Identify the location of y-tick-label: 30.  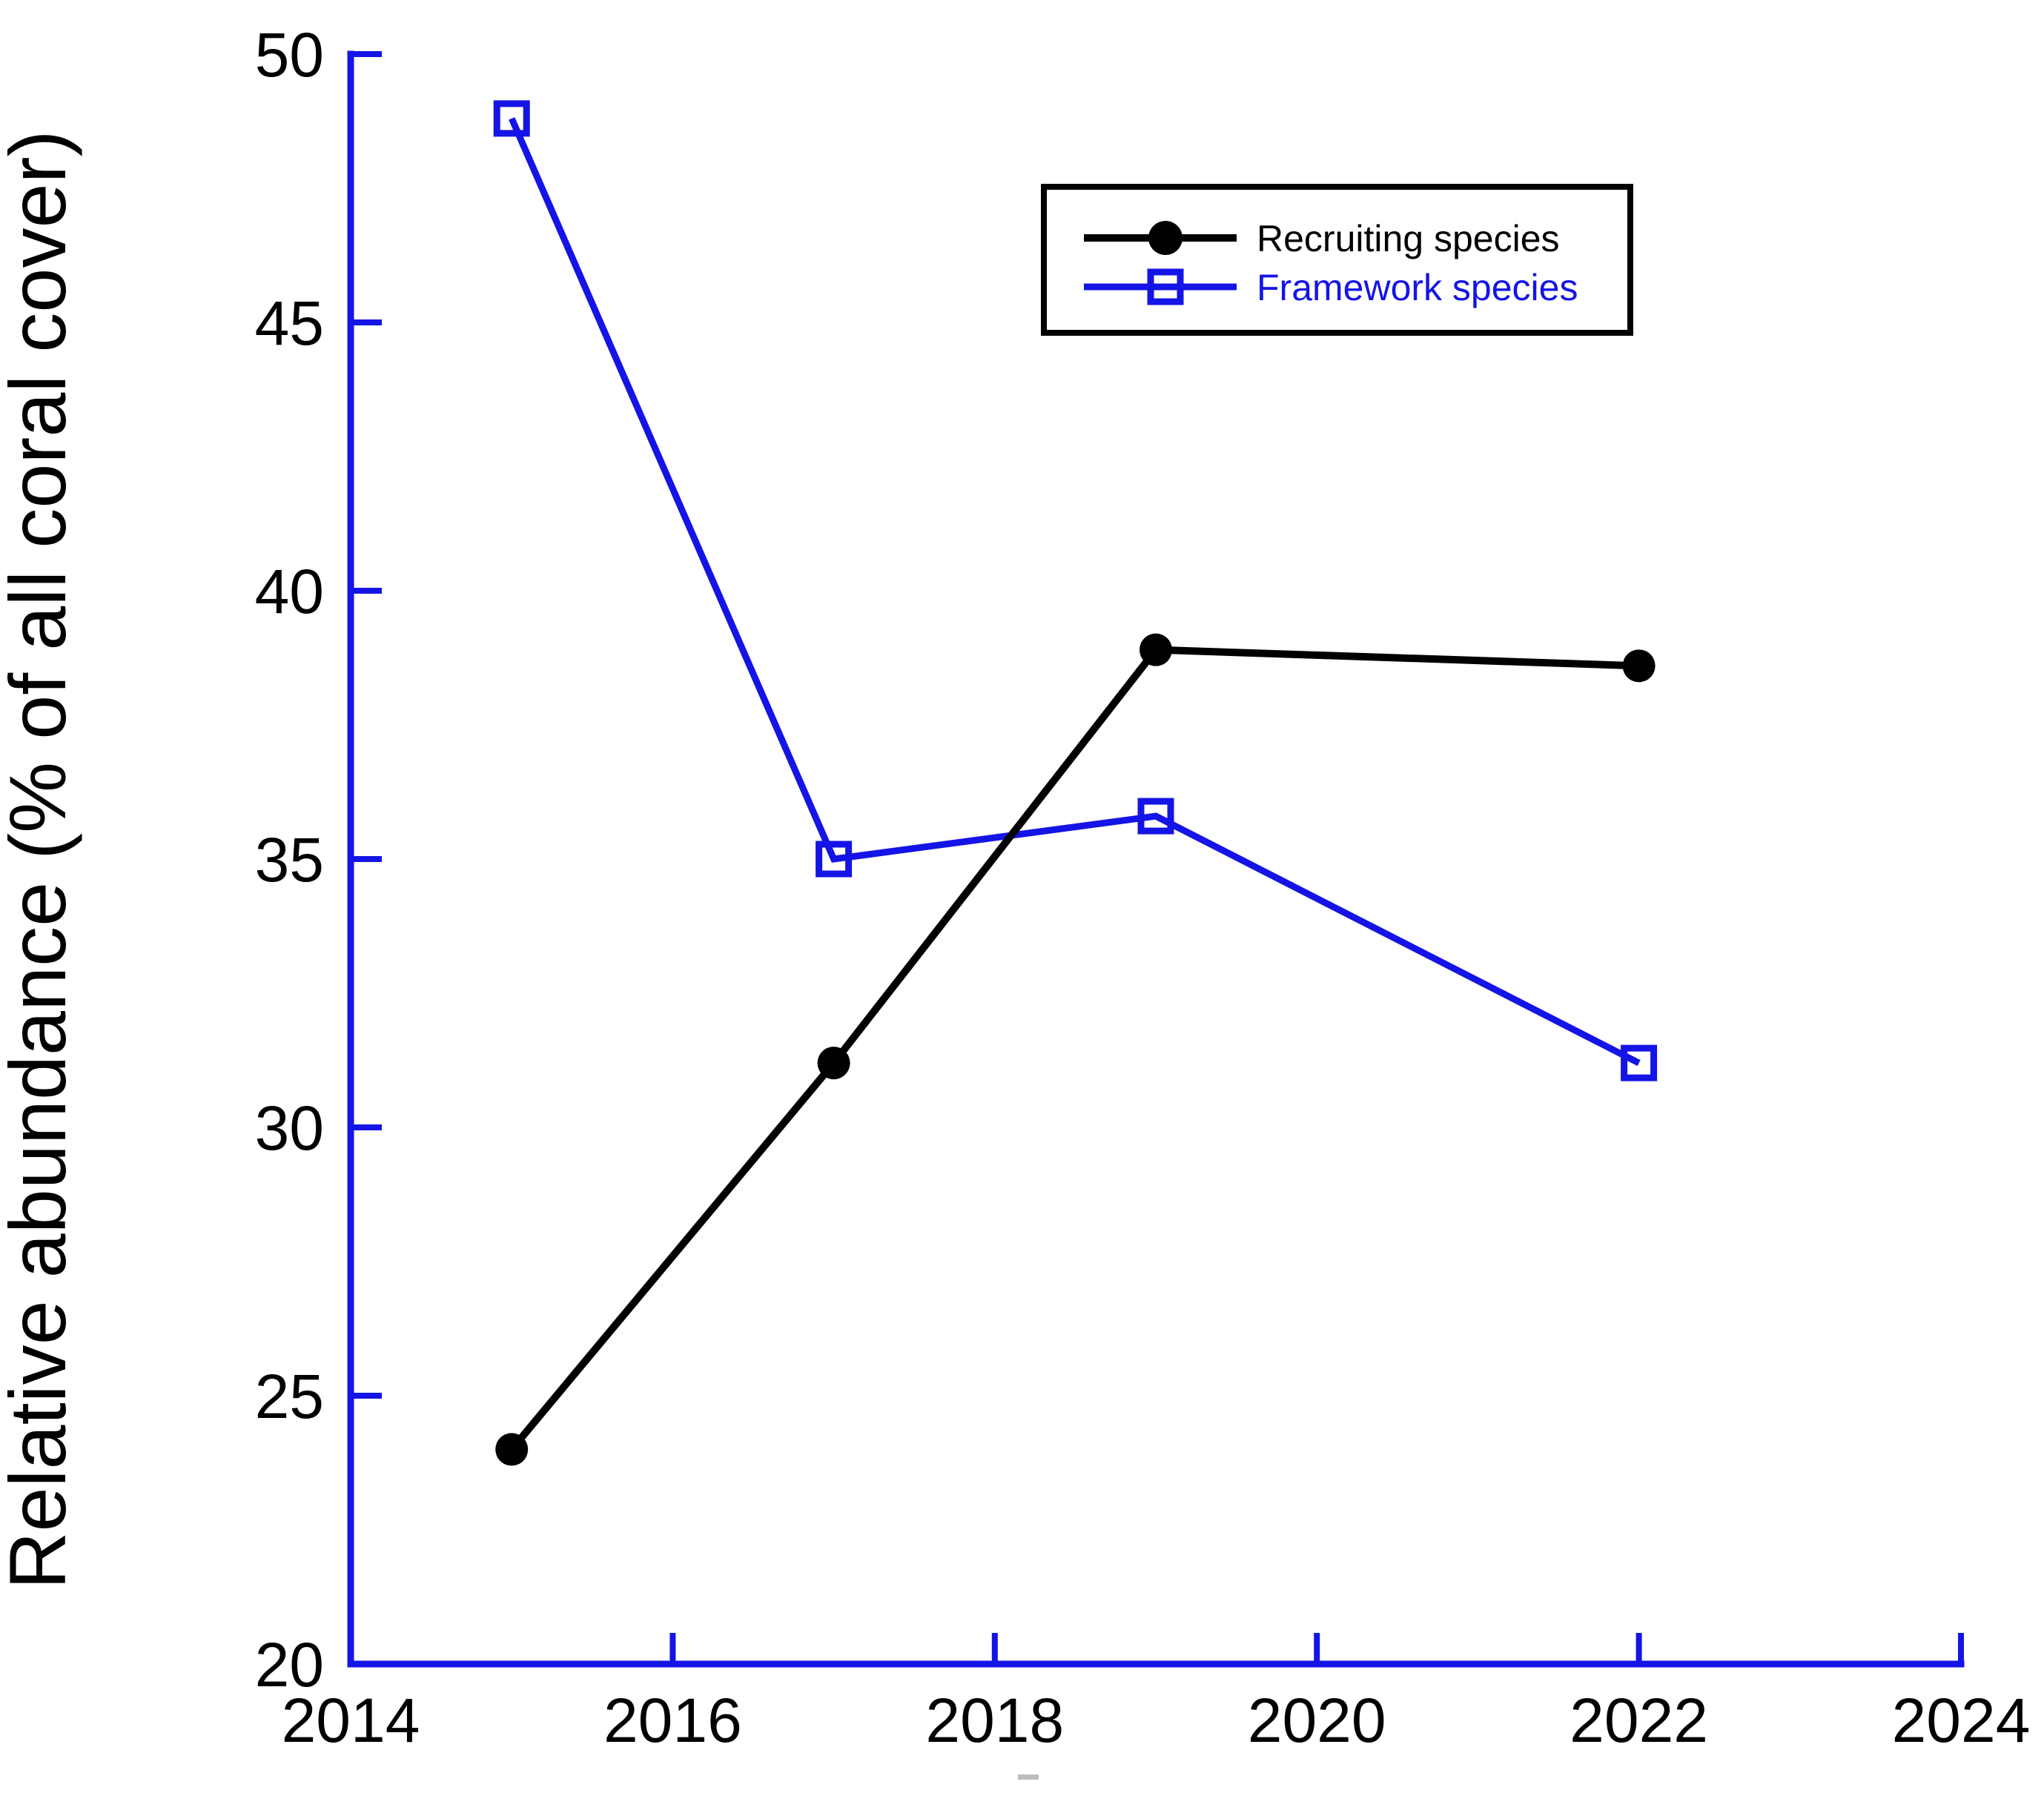
(290, 1128).